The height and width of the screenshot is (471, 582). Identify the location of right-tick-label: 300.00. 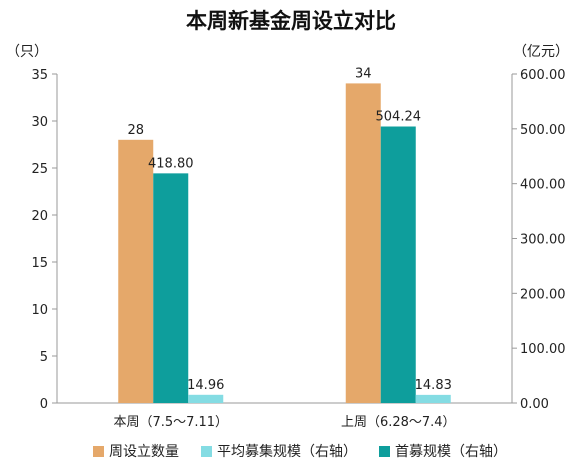
(543, 240).